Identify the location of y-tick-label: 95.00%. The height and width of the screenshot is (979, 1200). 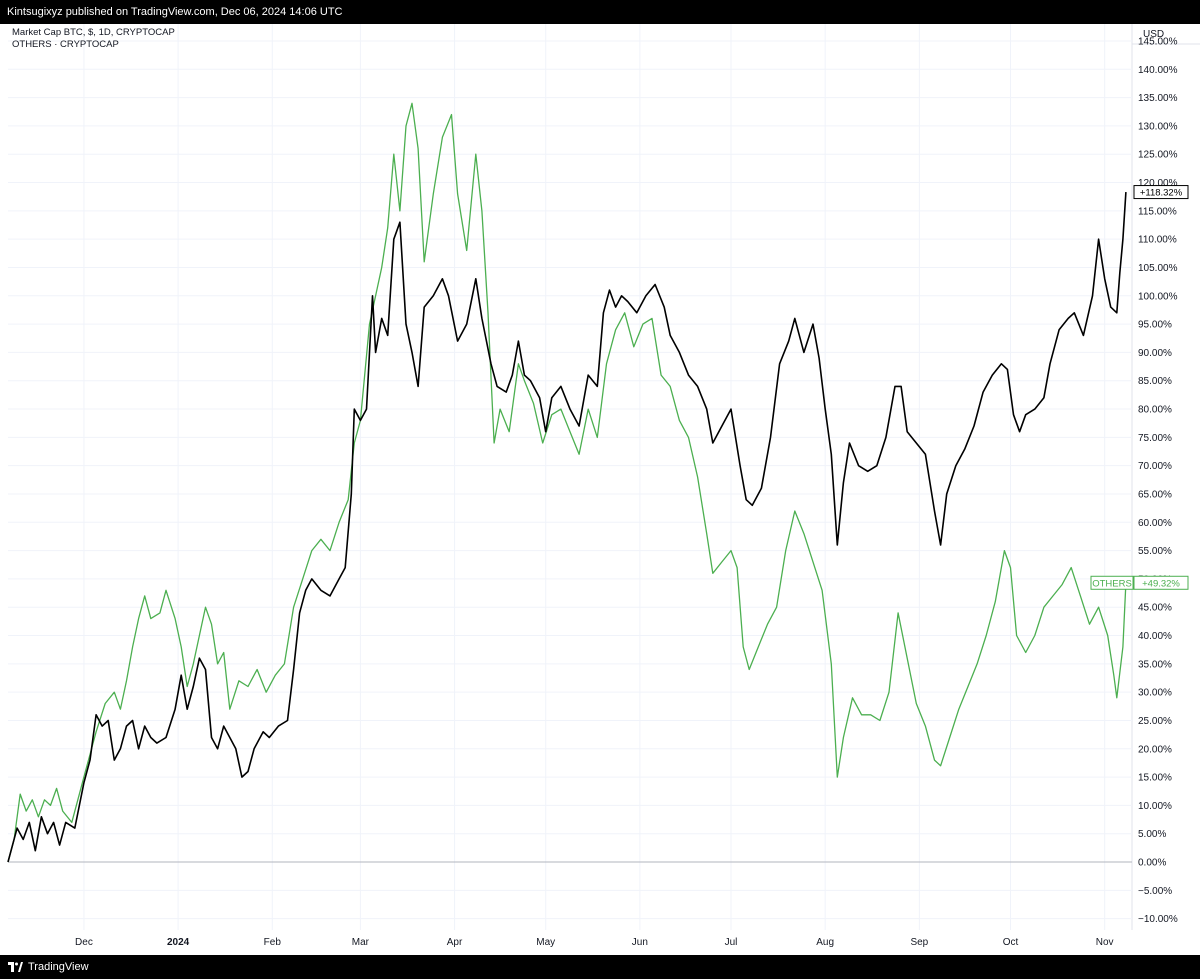
(1155, 325).